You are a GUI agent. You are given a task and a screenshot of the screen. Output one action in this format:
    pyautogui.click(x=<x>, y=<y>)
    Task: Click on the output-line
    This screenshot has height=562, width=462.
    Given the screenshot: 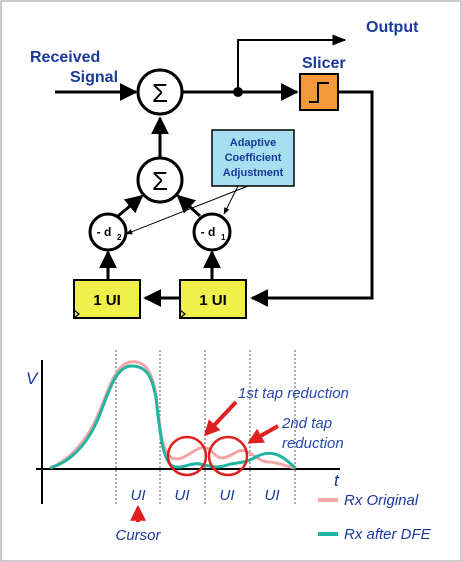 What is the action you would take?
    pyautogui.click(x=292, y=63)
    